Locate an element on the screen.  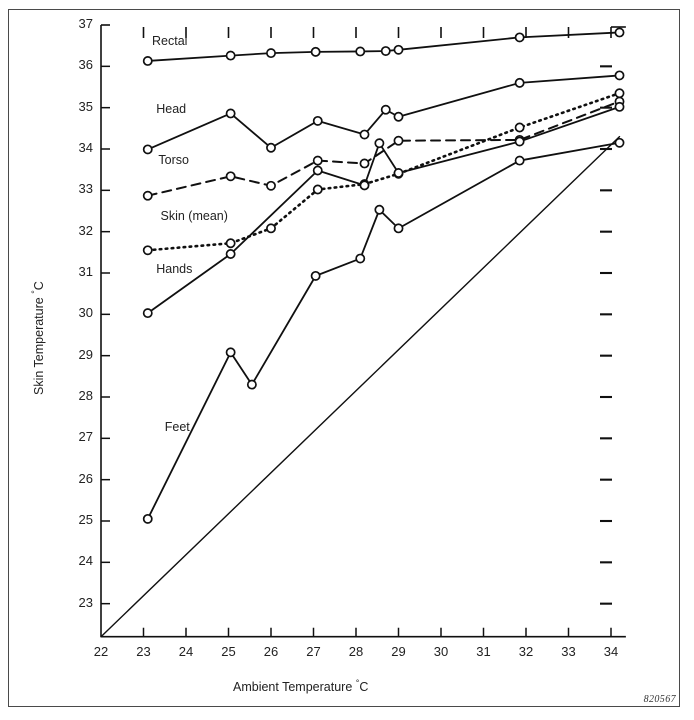
x-tick-label: 33 is located at coordinates (568, 651).